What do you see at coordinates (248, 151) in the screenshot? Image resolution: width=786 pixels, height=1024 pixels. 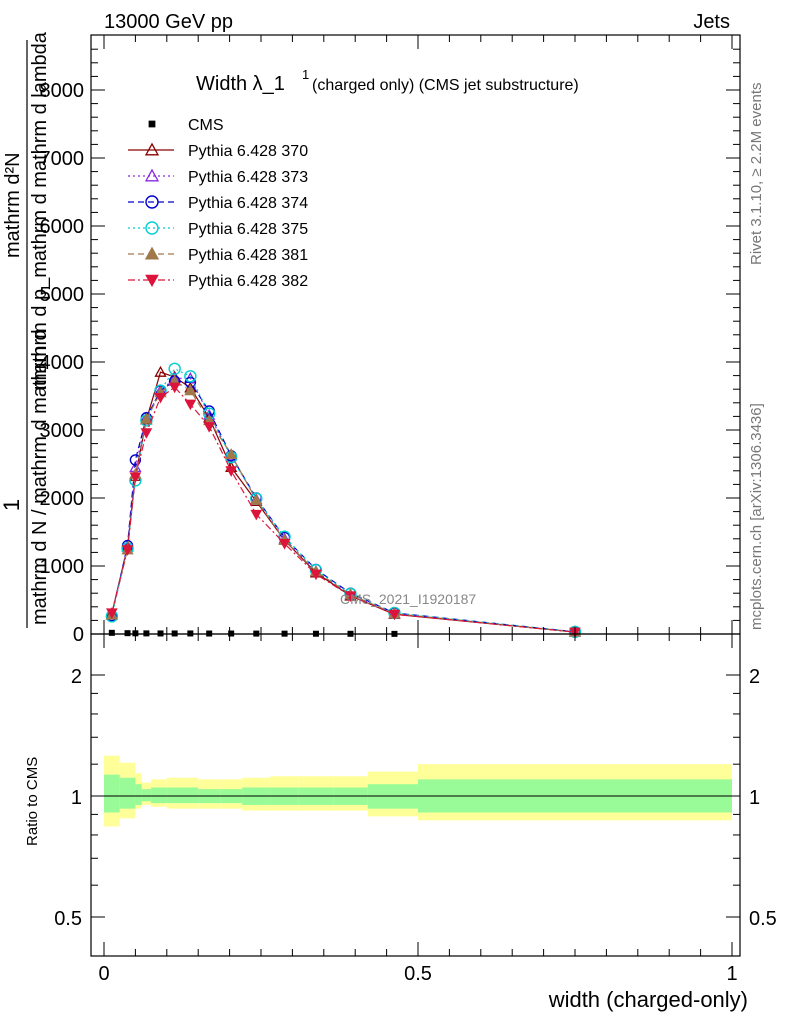 I see `legend-label: Pythia 6.428 370` at bounding box center [248, 151].